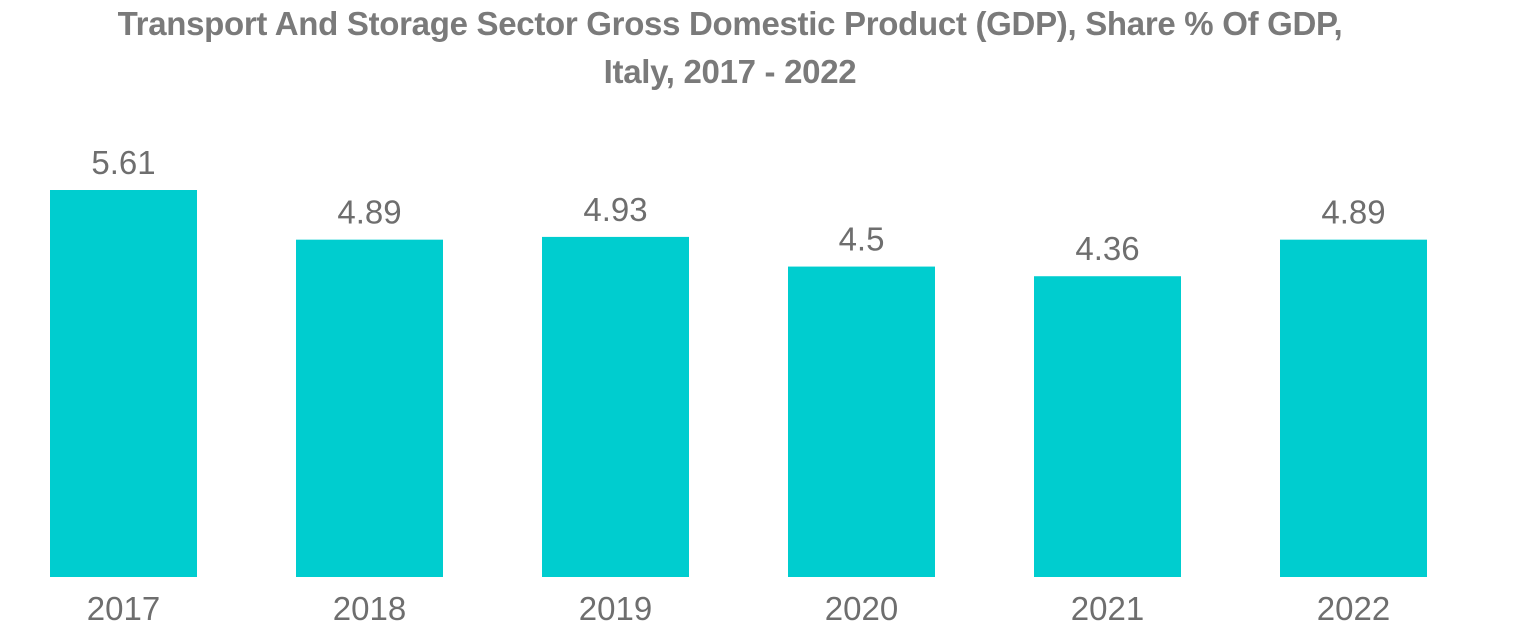 The image size is (1519, 640). I want to click on x-tick-label-2019: 2019, so click(615, 608).